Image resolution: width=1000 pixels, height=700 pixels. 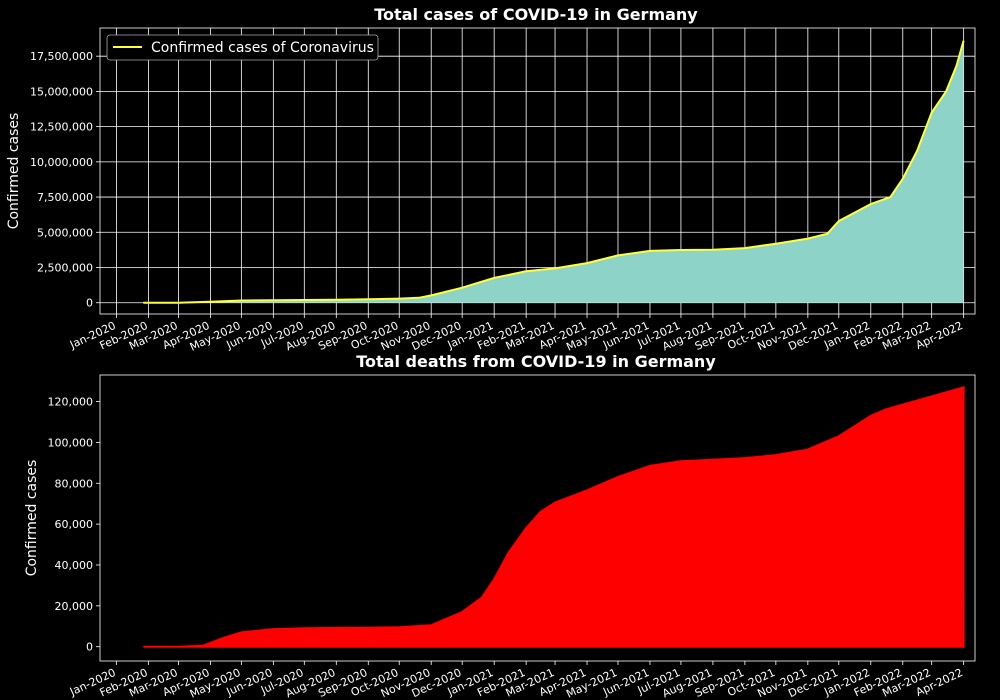 What do you see at coordinates (74, 565) in the screenshot?
I see `deaths-y-tick-label: 40,000` at bounding box center [74, 565].